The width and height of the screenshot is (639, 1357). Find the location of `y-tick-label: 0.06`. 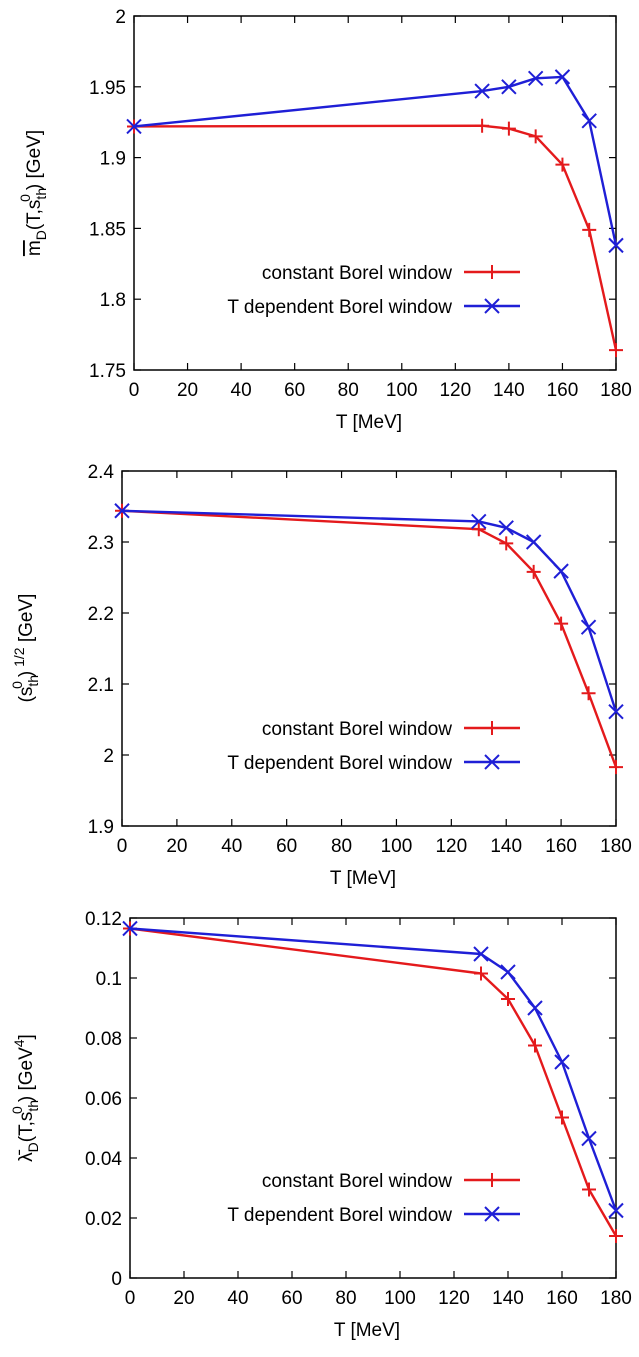

y-tick-label: 0.06 is located at coordinates (103, 1099).